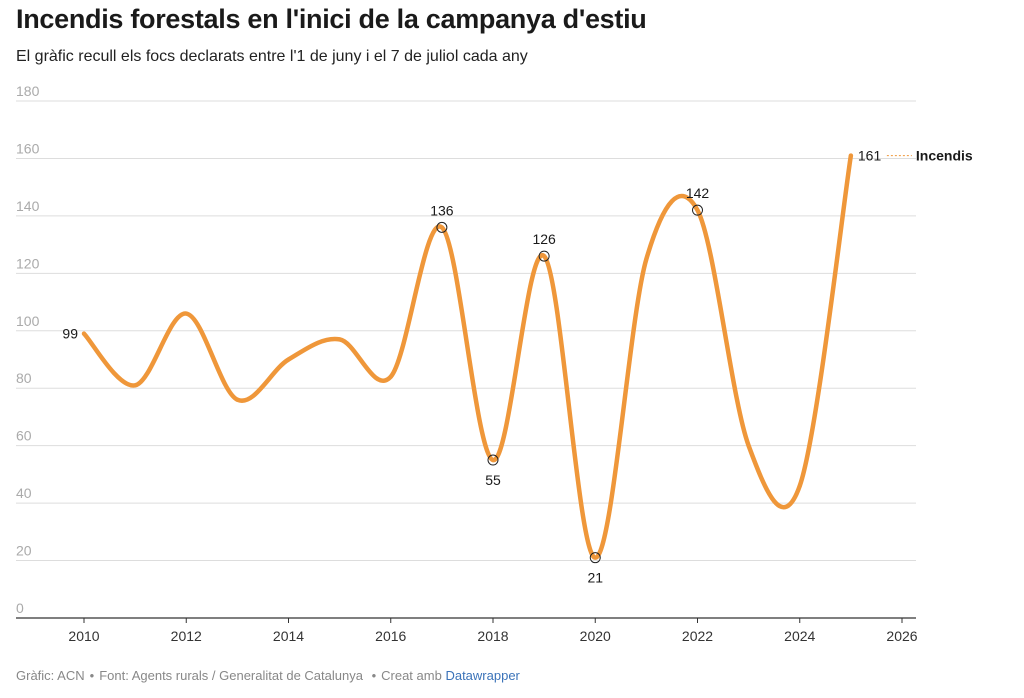 This screenshot has width=1024, height=698. I want to click on made-with-text: Creat amb, so click(411, 675).